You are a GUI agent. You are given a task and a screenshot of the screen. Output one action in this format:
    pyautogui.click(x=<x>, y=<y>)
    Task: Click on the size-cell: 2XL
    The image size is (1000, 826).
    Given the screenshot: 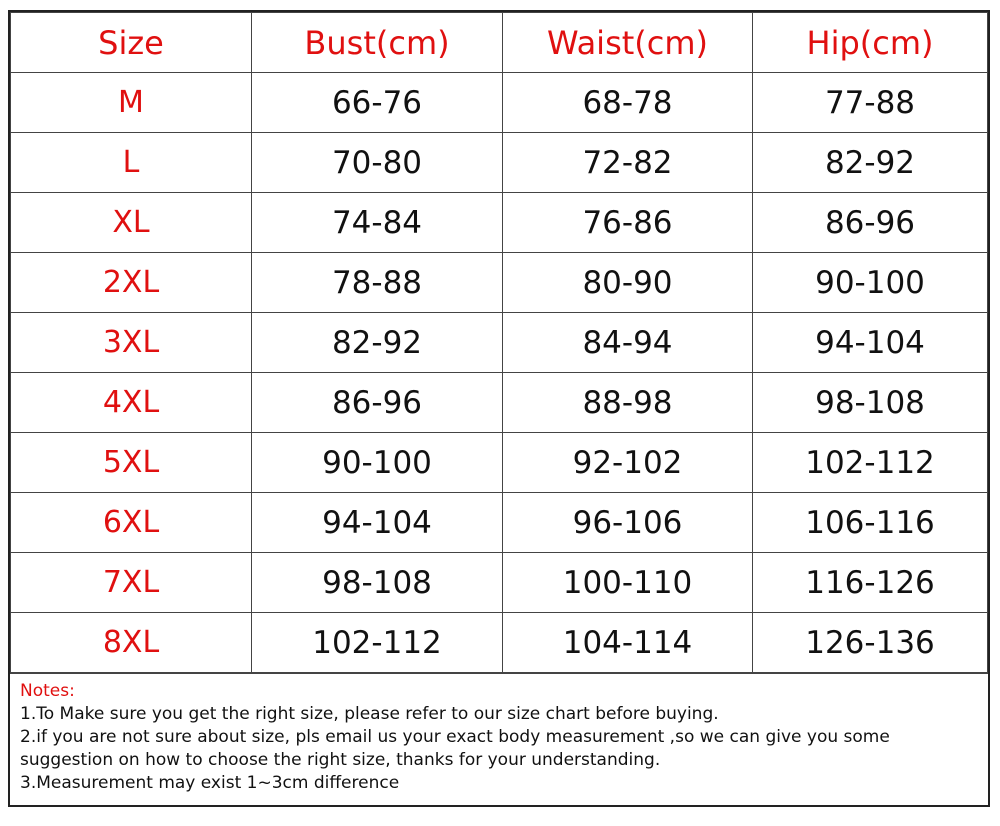 What is the action you would take?
    pyautogui.click(x=131, y=282)
    